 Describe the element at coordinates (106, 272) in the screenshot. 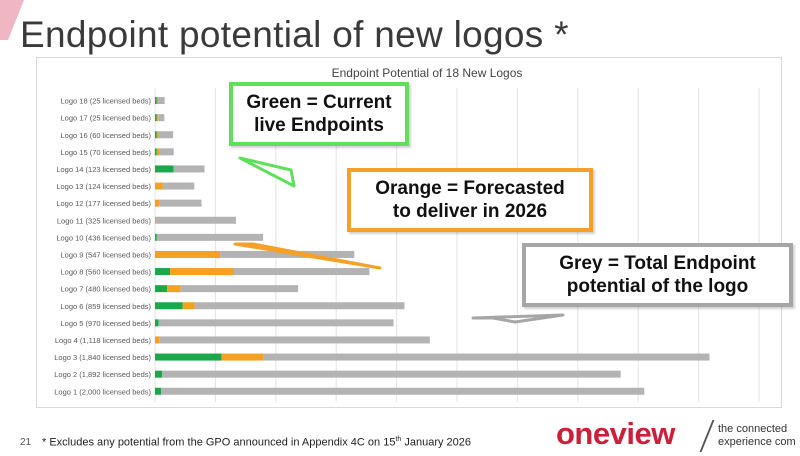

I see `y-category-label: Logo 8 (560 licensed beds)` at that location.